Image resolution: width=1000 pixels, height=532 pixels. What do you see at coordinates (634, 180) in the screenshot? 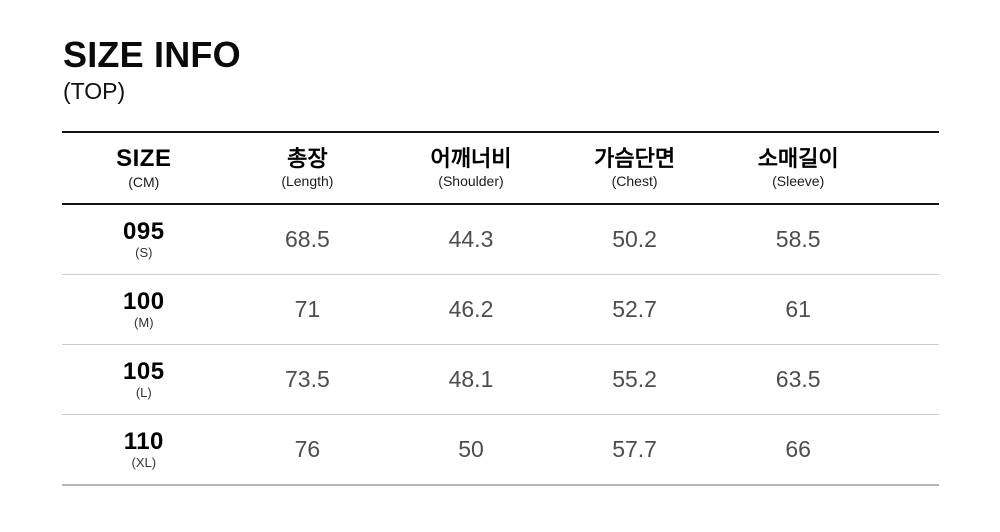
I see `column-sublabel: (Chest)` at bounding box center [634, 180].